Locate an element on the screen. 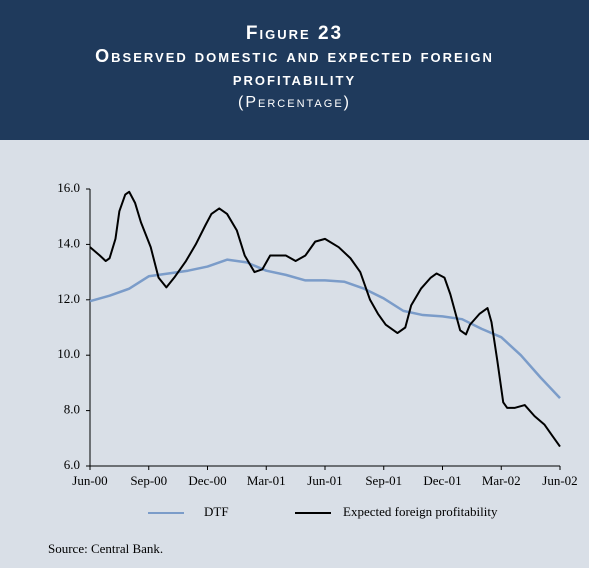  legend-label: Expected foreign profitability is located at coordinates (420, 511).